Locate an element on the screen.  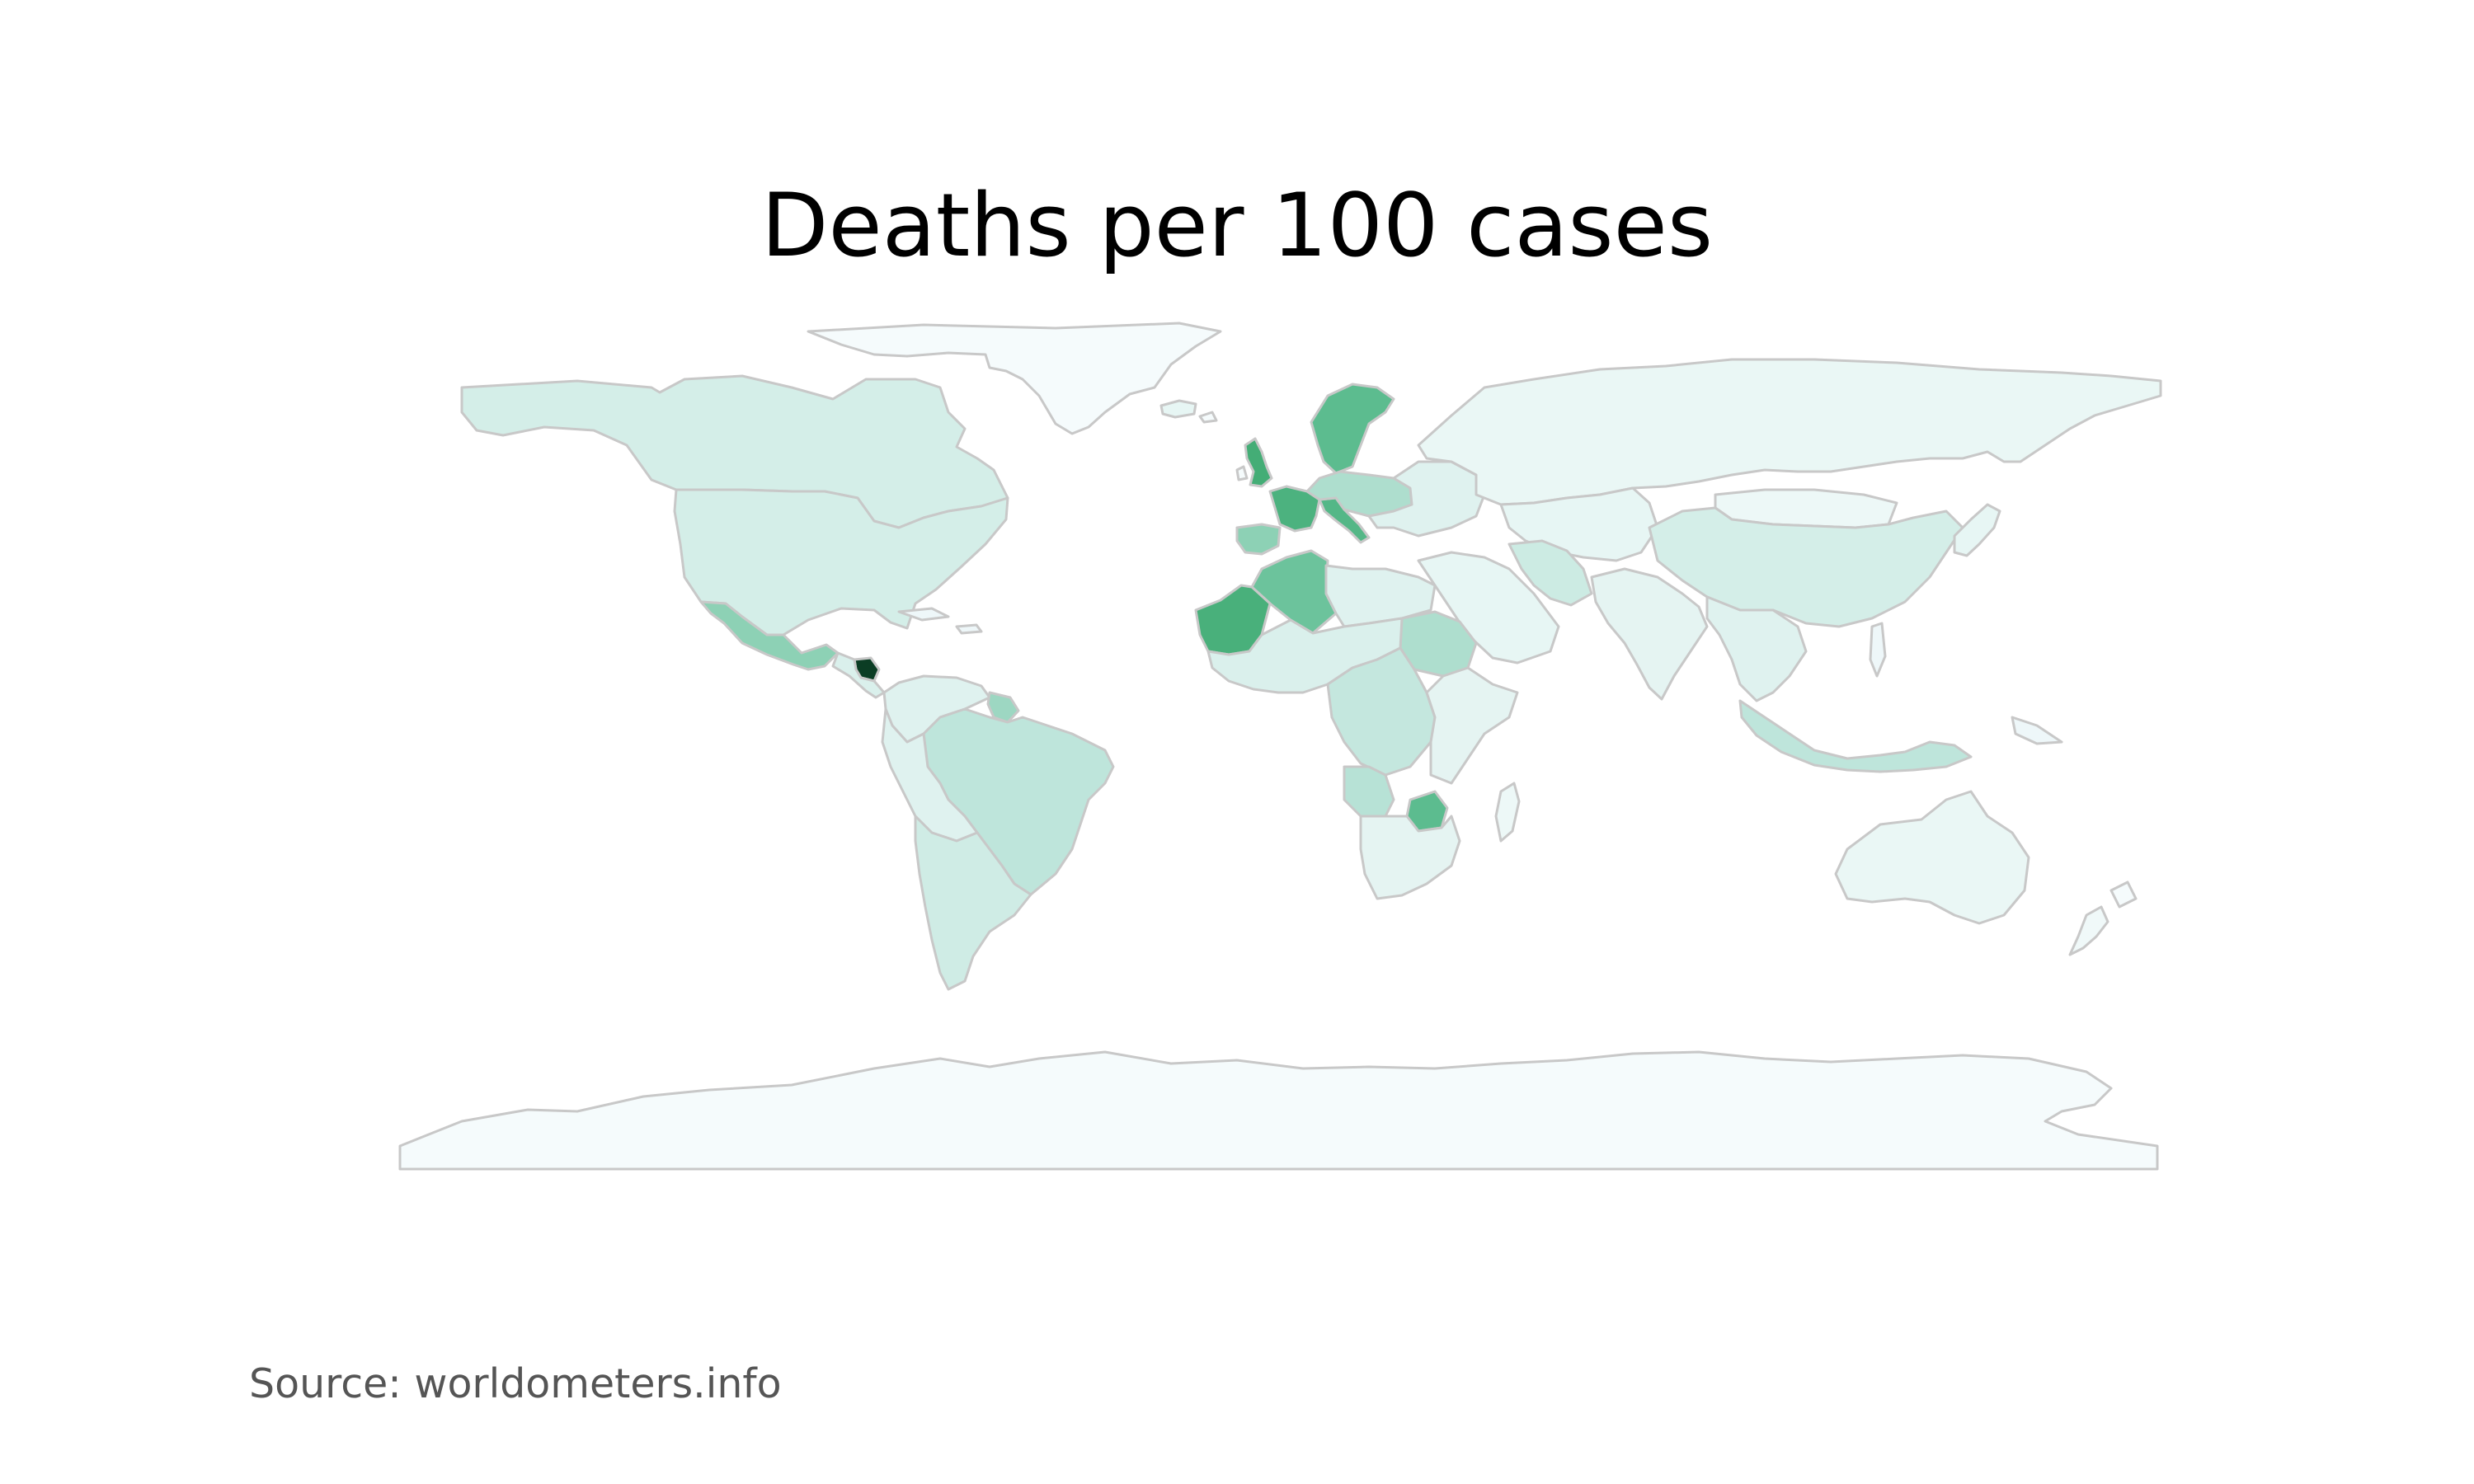
region-madagascar is located at coordinates (1507, 812).